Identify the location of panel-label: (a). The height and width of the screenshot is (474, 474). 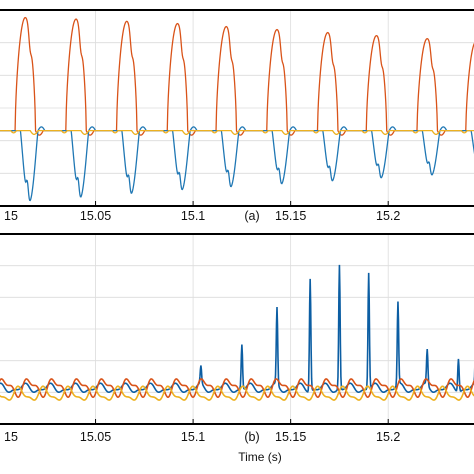
(251, 216).